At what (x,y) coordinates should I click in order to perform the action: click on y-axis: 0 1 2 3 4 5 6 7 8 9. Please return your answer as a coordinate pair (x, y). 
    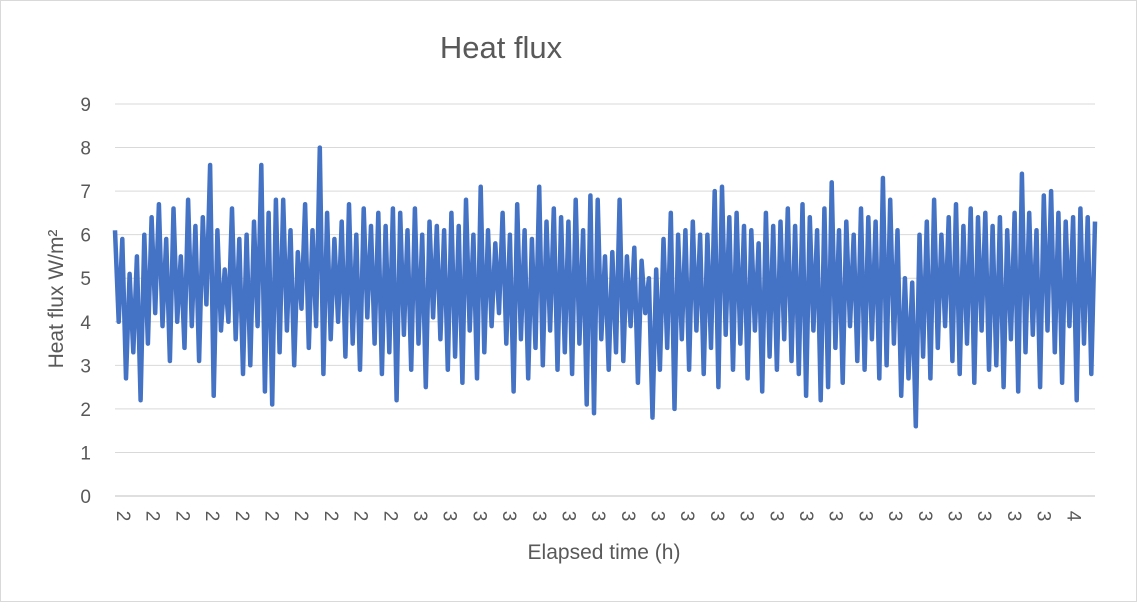
    Looking at the image, I should click on (85, 301).